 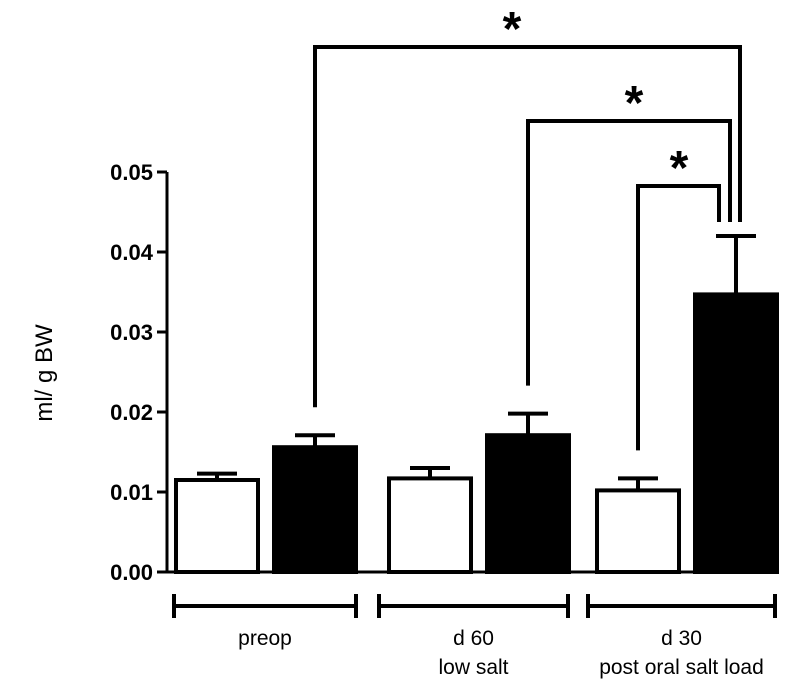 I want to click on y-tick-label: 0.03, so click(x=131, y=332).